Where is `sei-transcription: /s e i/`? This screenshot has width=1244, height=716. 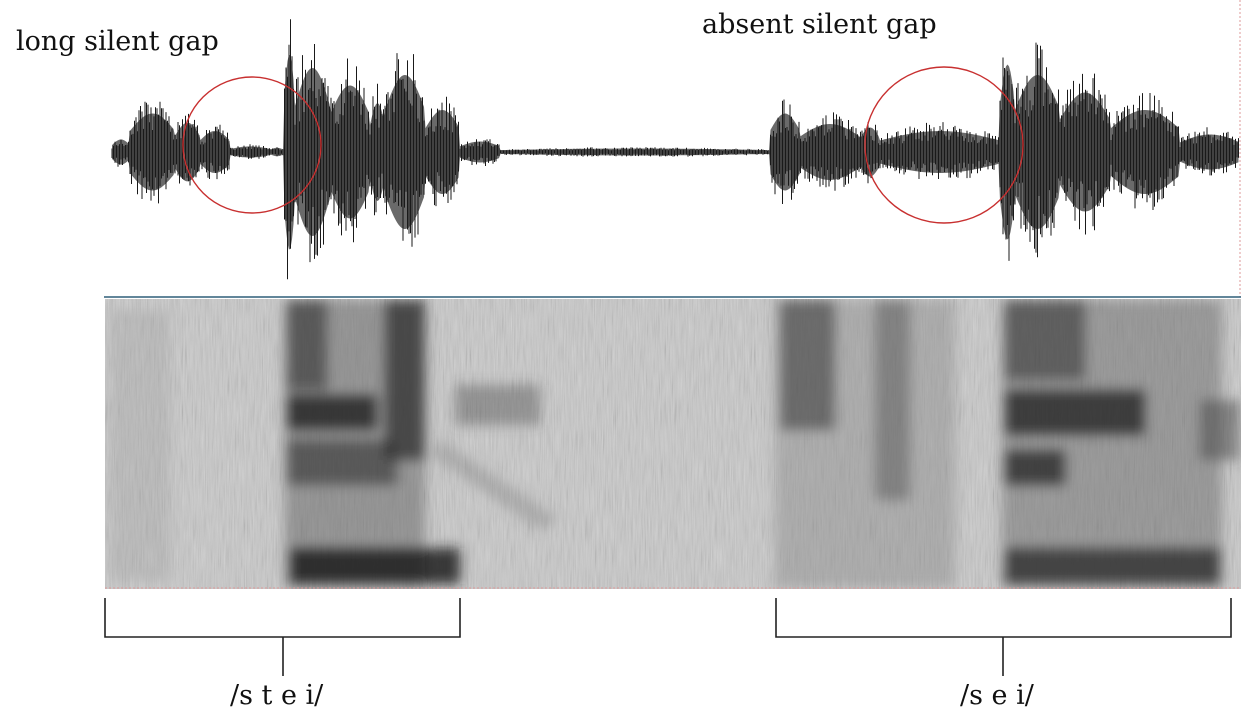 sei-transcription: /s e i/ is located at coordinates (997, 695).